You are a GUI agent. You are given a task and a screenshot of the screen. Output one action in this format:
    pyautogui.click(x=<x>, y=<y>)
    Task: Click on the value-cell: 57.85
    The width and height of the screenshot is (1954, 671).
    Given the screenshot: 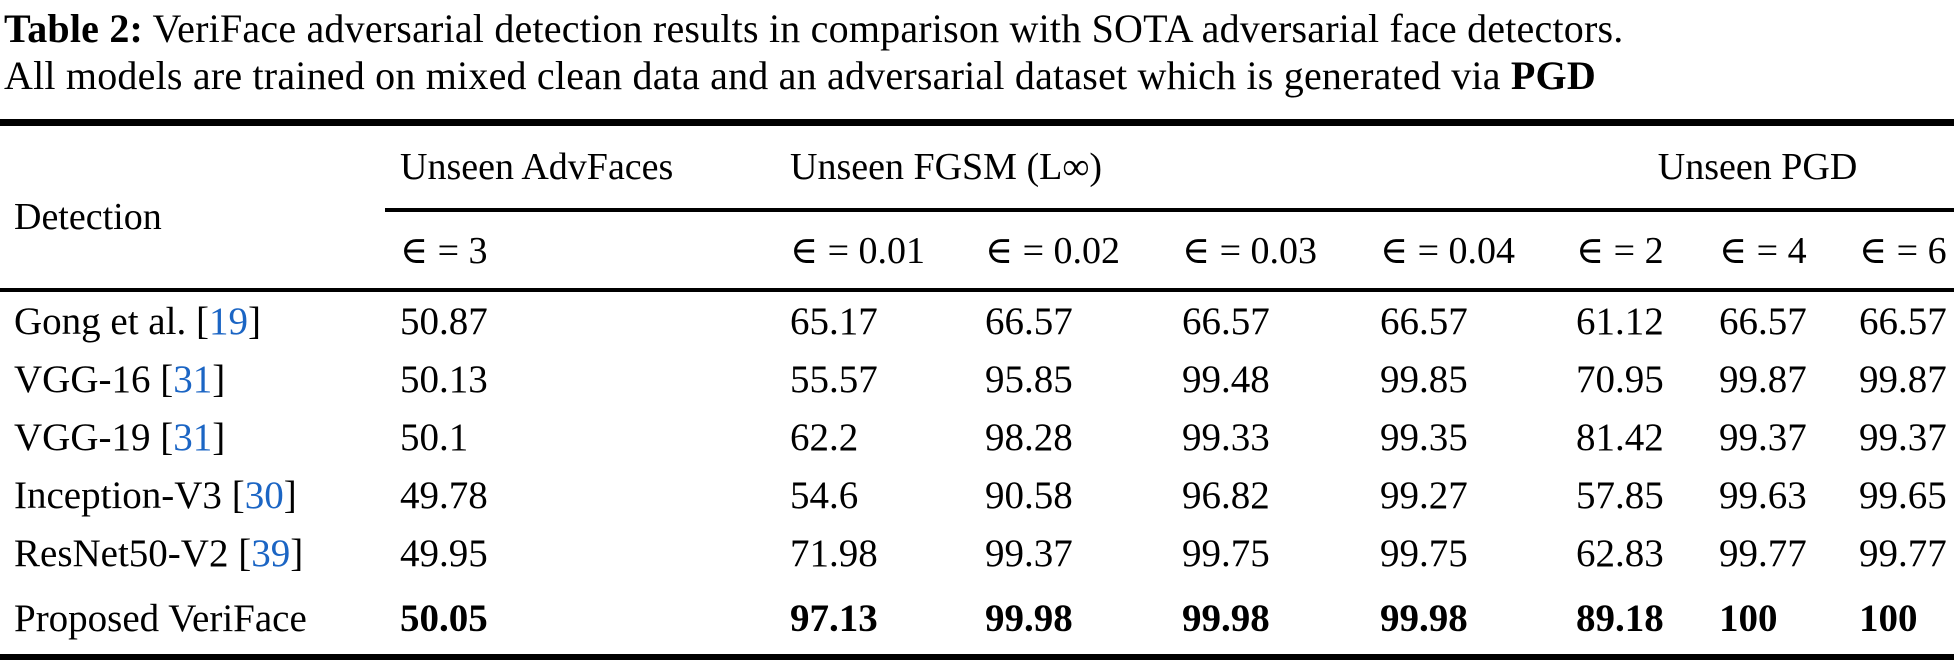 What is the action you would take?
    pyautogui.click(x=1620, y=495)
    